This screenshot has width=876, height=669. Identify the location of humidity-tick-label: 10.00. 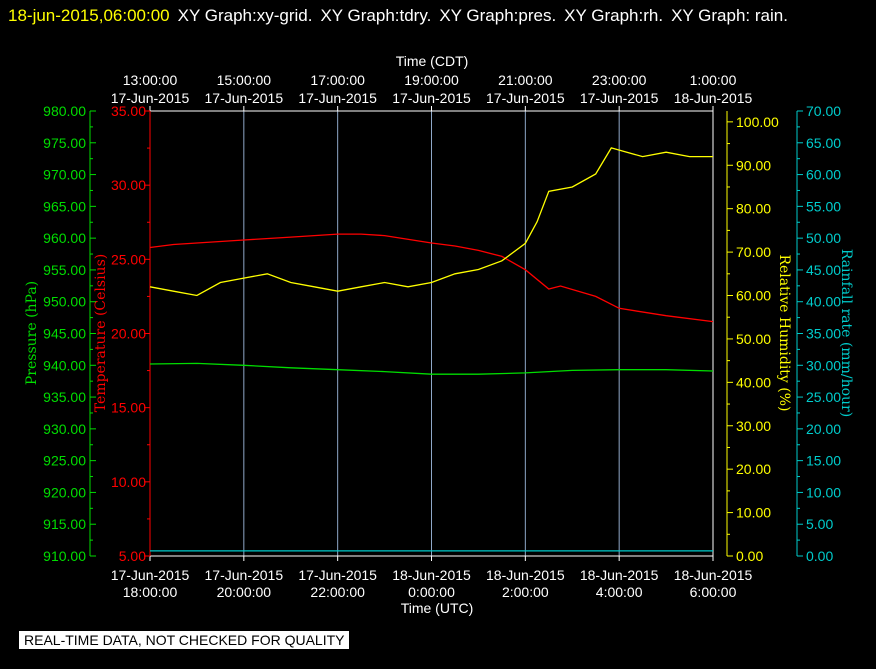
(753, 513).